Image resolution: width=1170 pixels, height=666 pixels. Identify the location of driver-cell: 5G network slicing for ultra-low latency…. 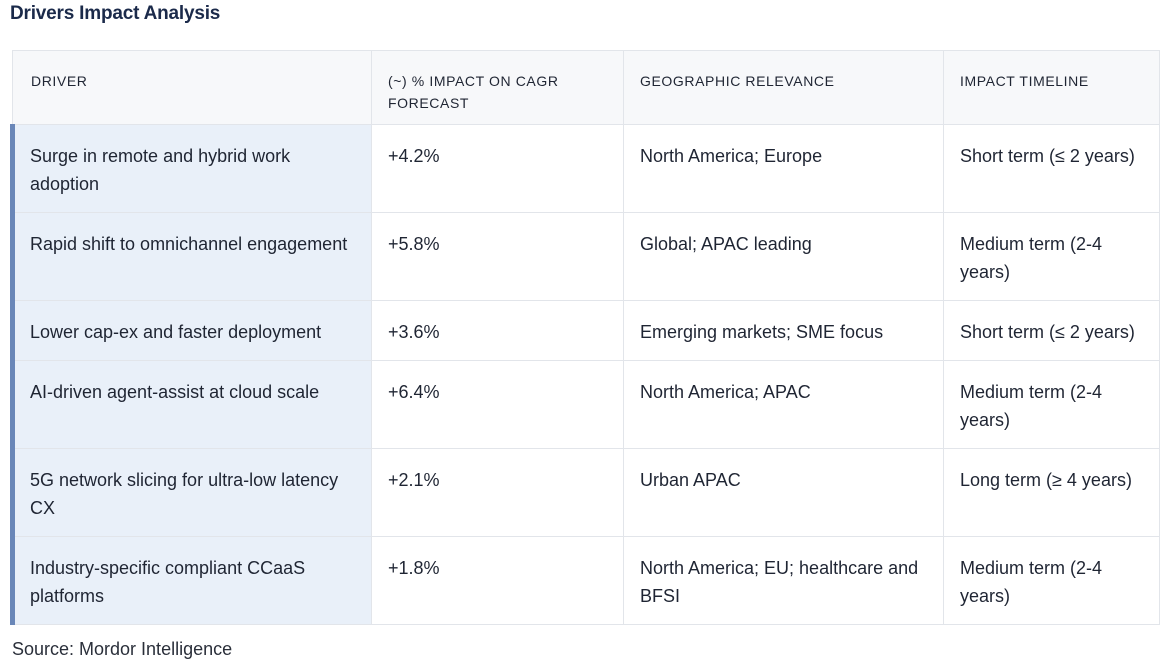
(191, 492).